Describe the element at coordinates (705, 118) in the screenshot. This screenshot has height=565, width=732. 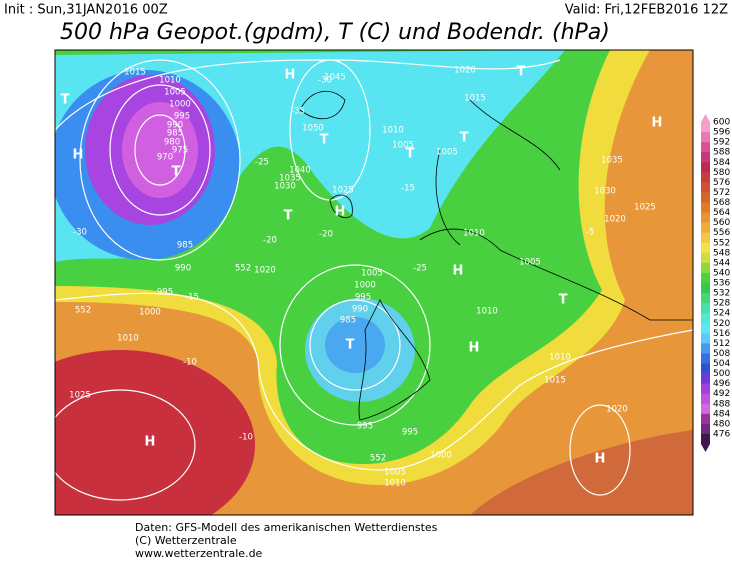
I see `colorbar-arrow` at that location.